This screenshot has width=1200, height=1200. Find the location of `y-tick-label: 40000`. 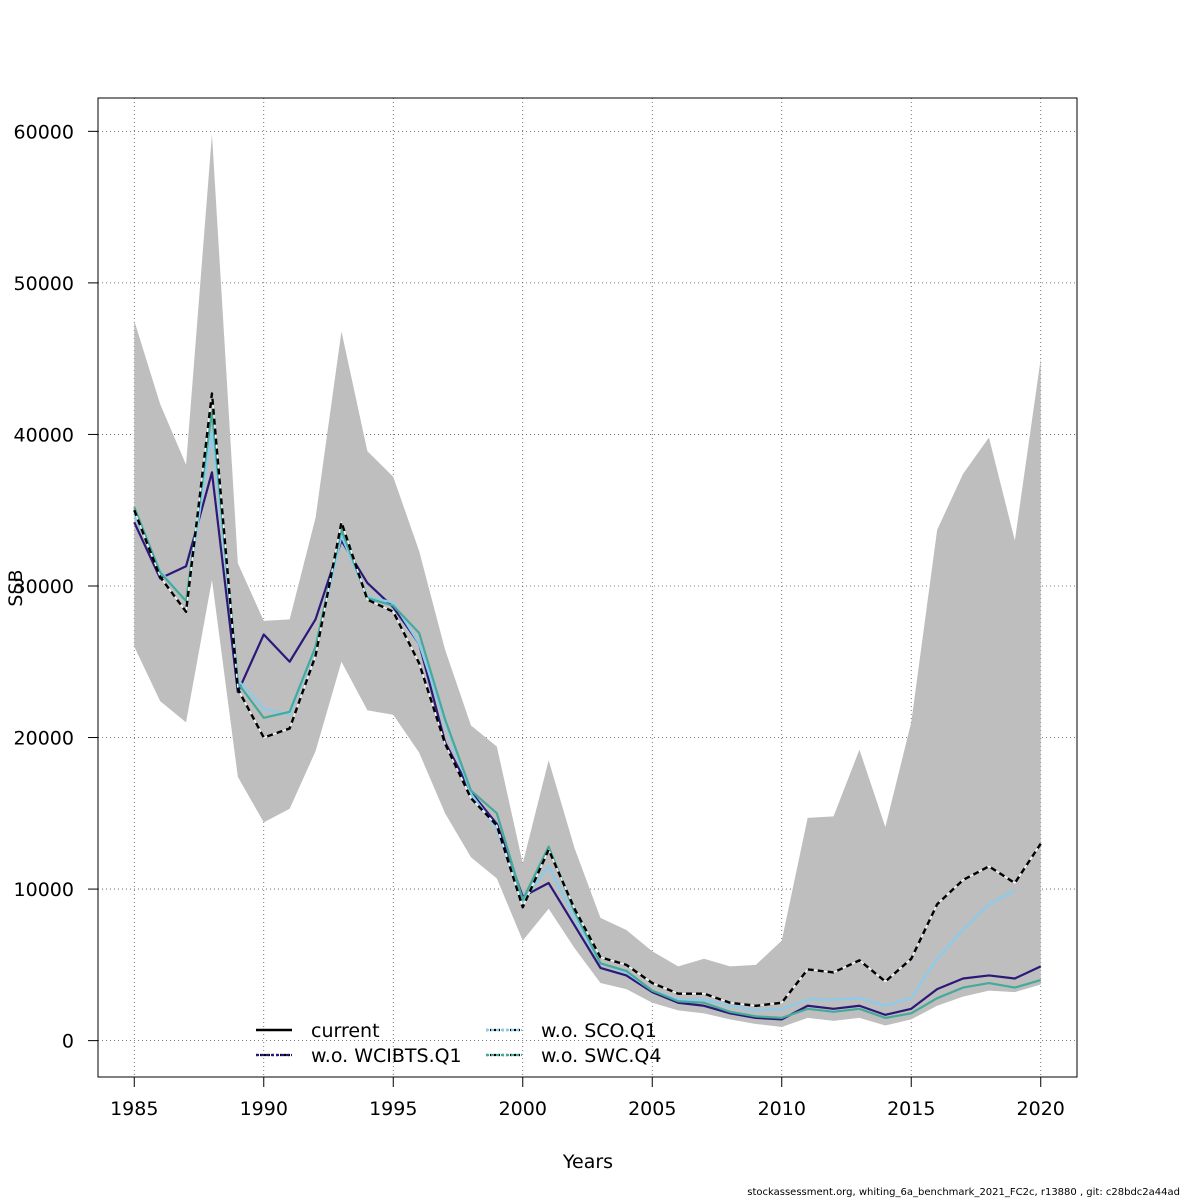

y-tick-label: 40000 is located at coordinates (44, 435).